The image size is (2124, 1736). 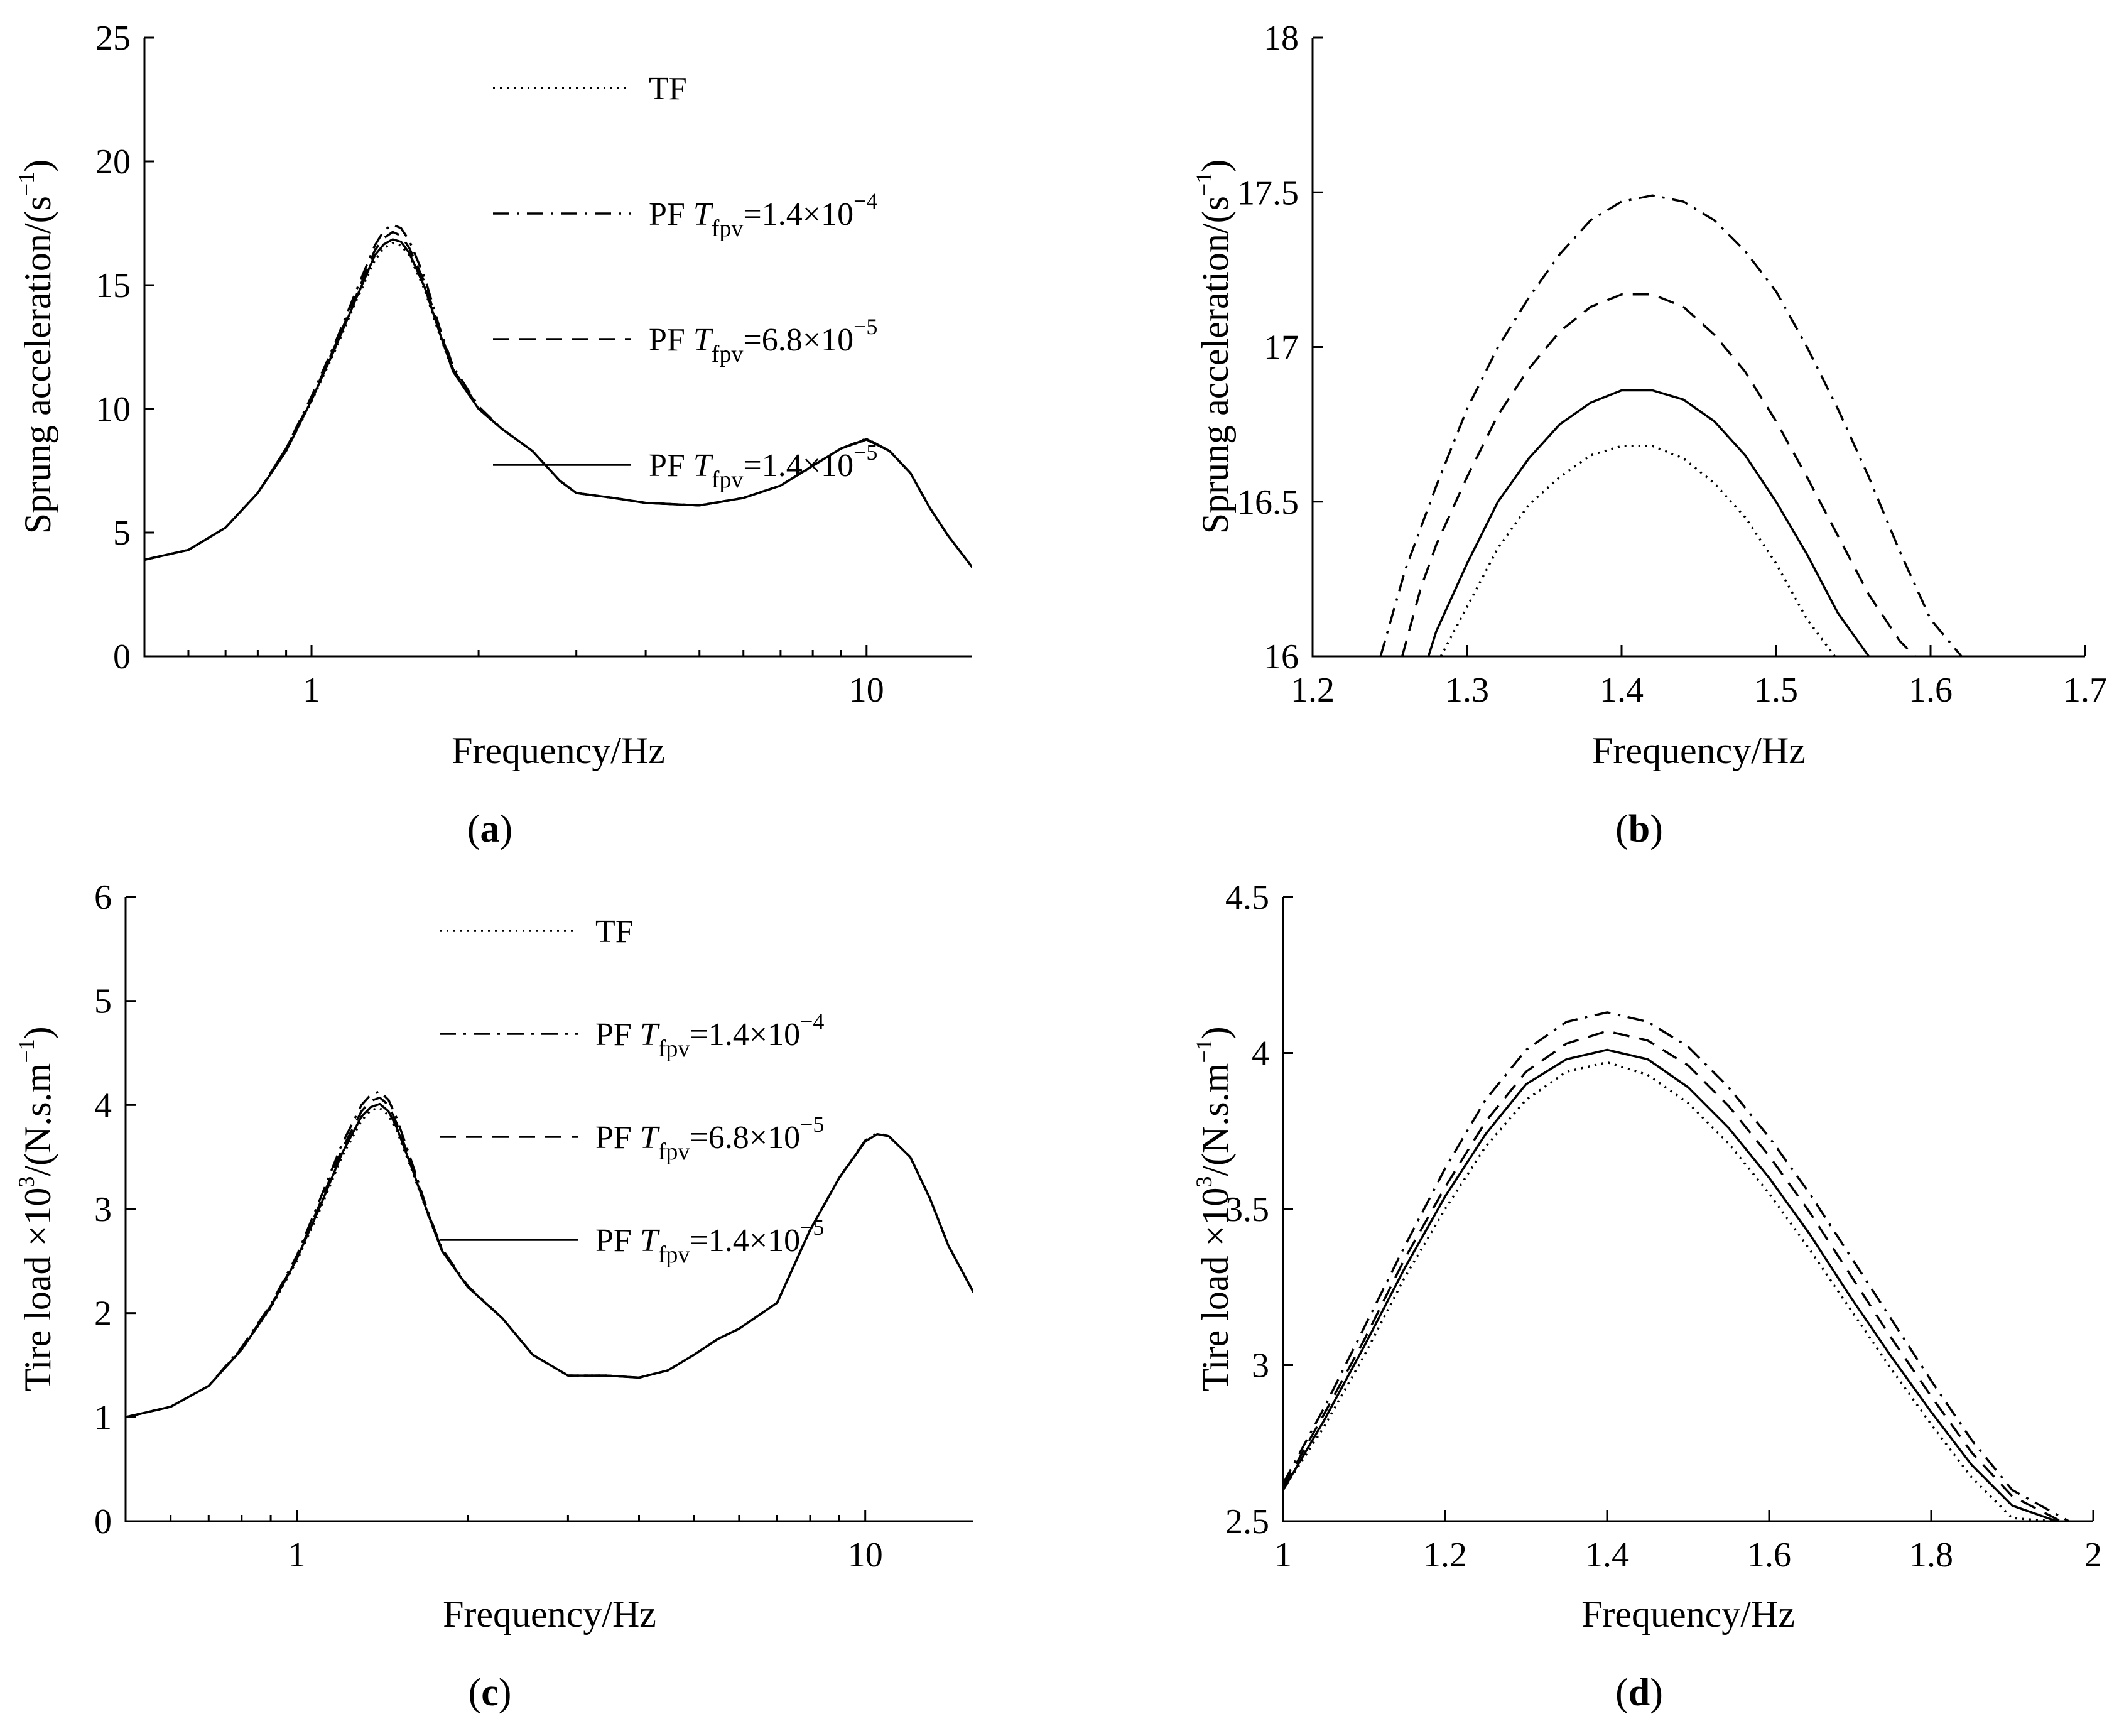 I want to click on y-tick-label-d: 3, so click(x=1260, y=1367).